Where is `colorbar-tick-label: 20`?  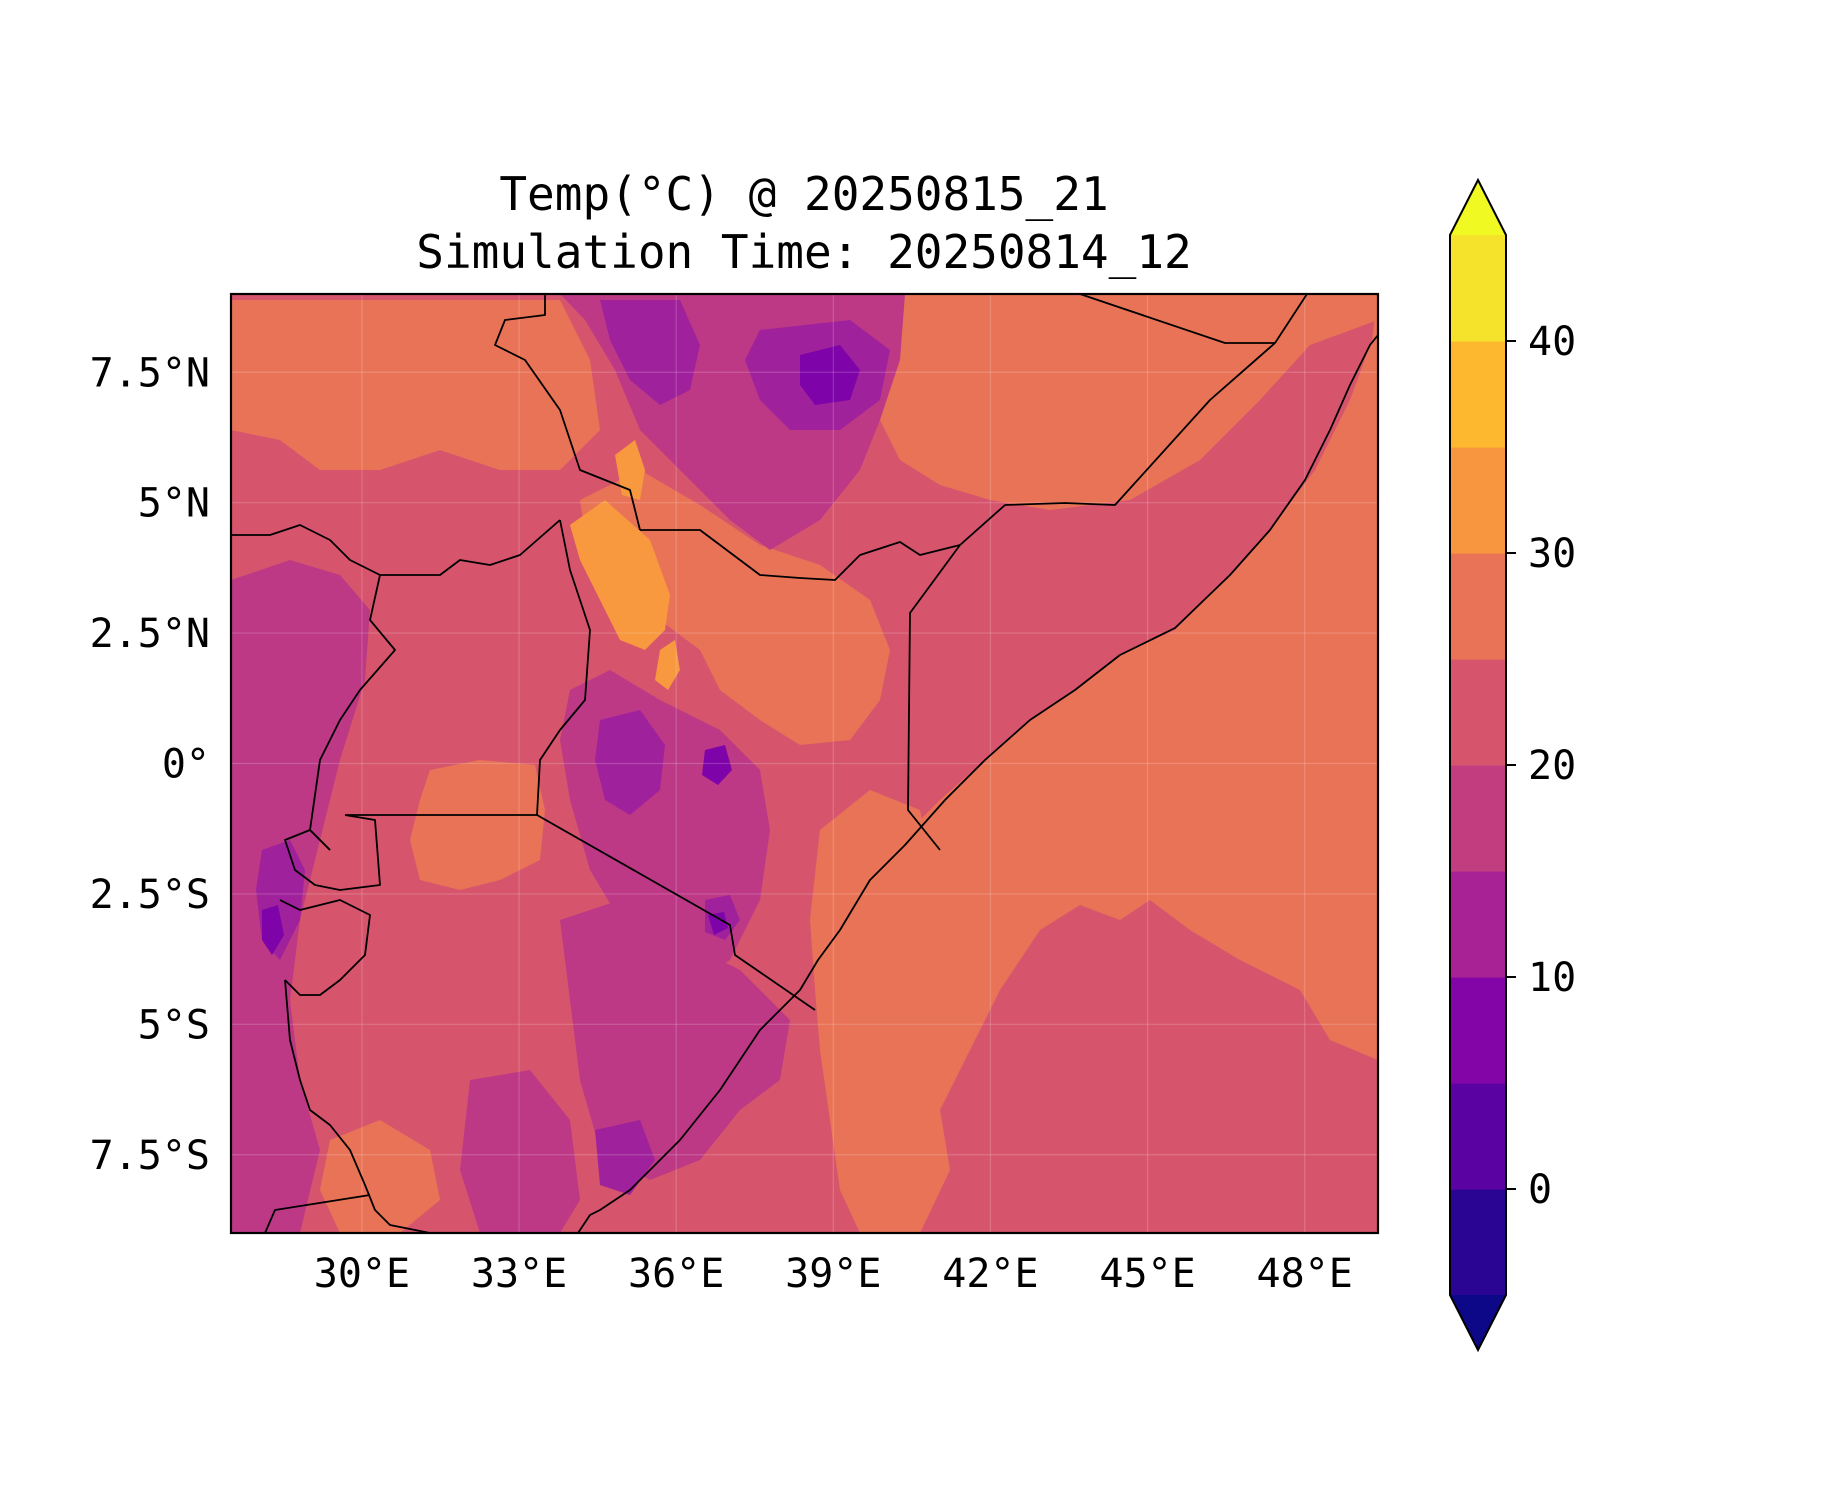 colorbar-tick-label: 20 is located at coordinates (1552, 766).